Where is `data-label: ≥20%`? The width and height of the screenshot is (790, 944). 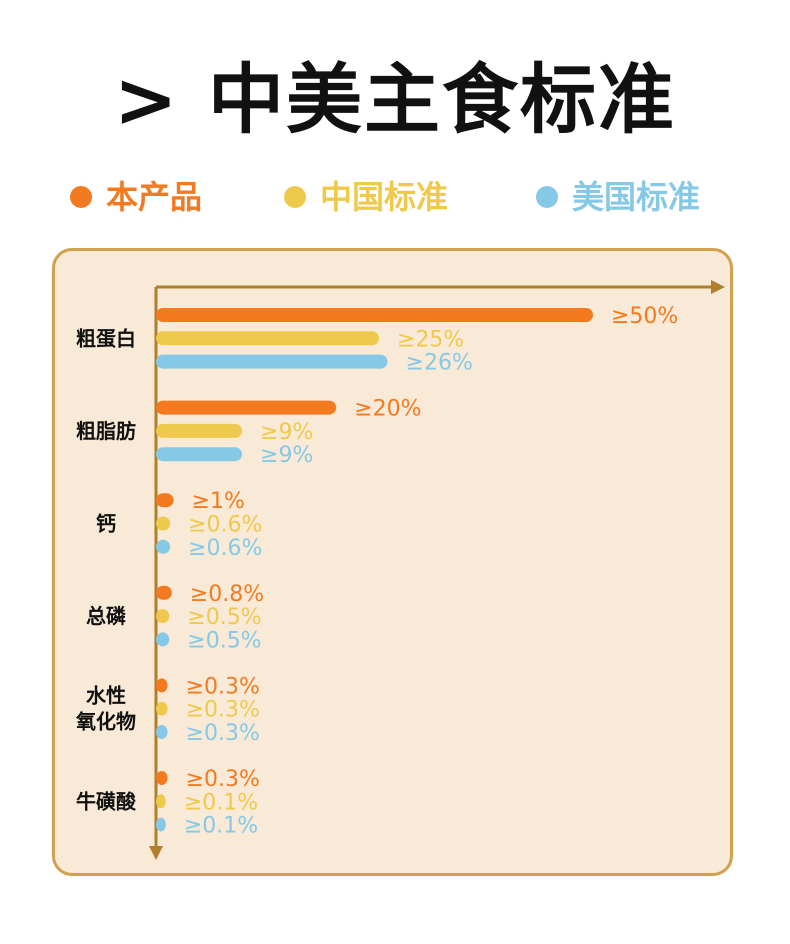
data-label: ≥20% is located at coordinates (387, 409).